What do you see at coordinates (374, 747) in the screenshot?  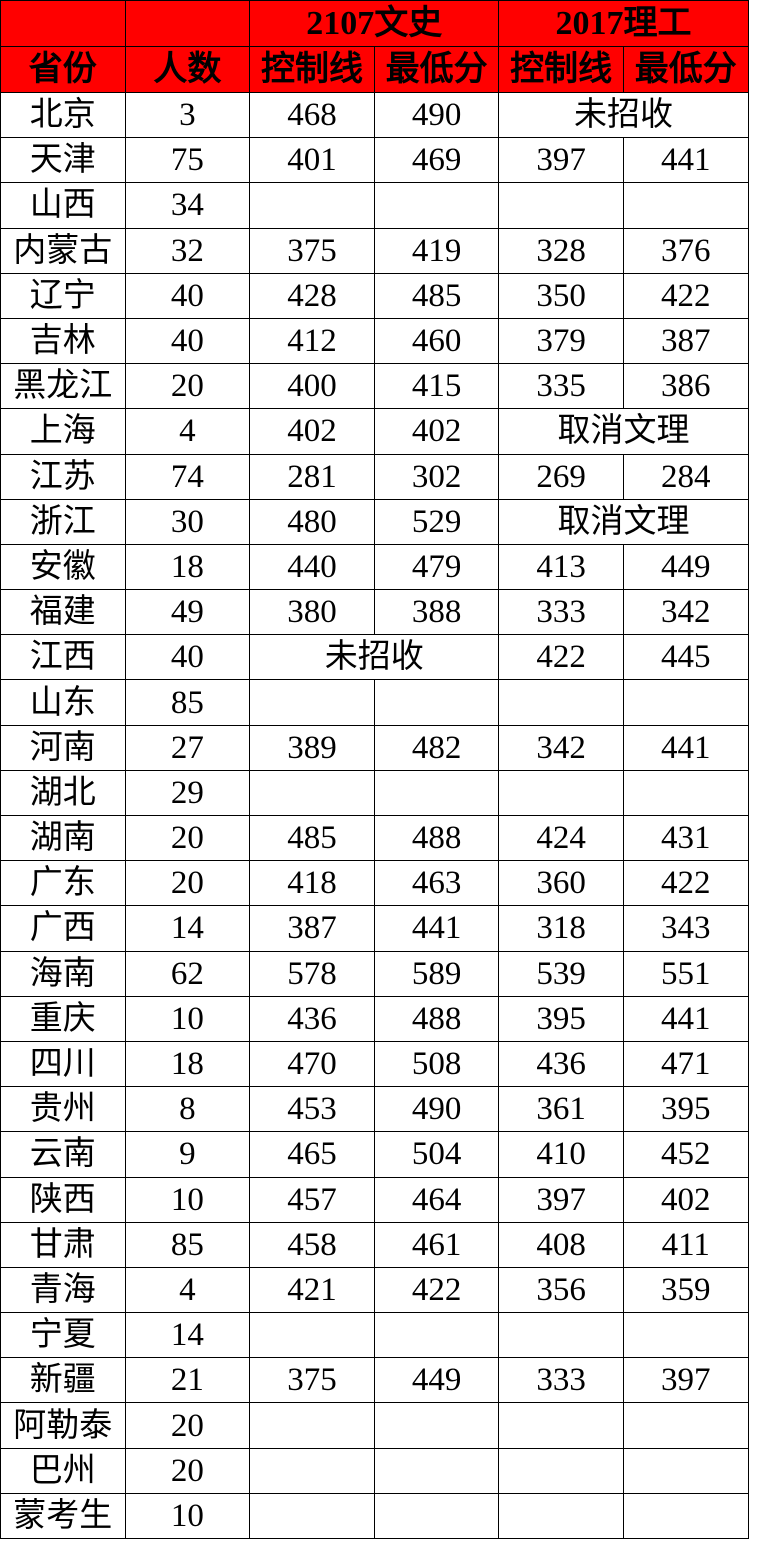 I see `table-row: 河南 27 389 482 342 441` at bounding box center [374, 747].